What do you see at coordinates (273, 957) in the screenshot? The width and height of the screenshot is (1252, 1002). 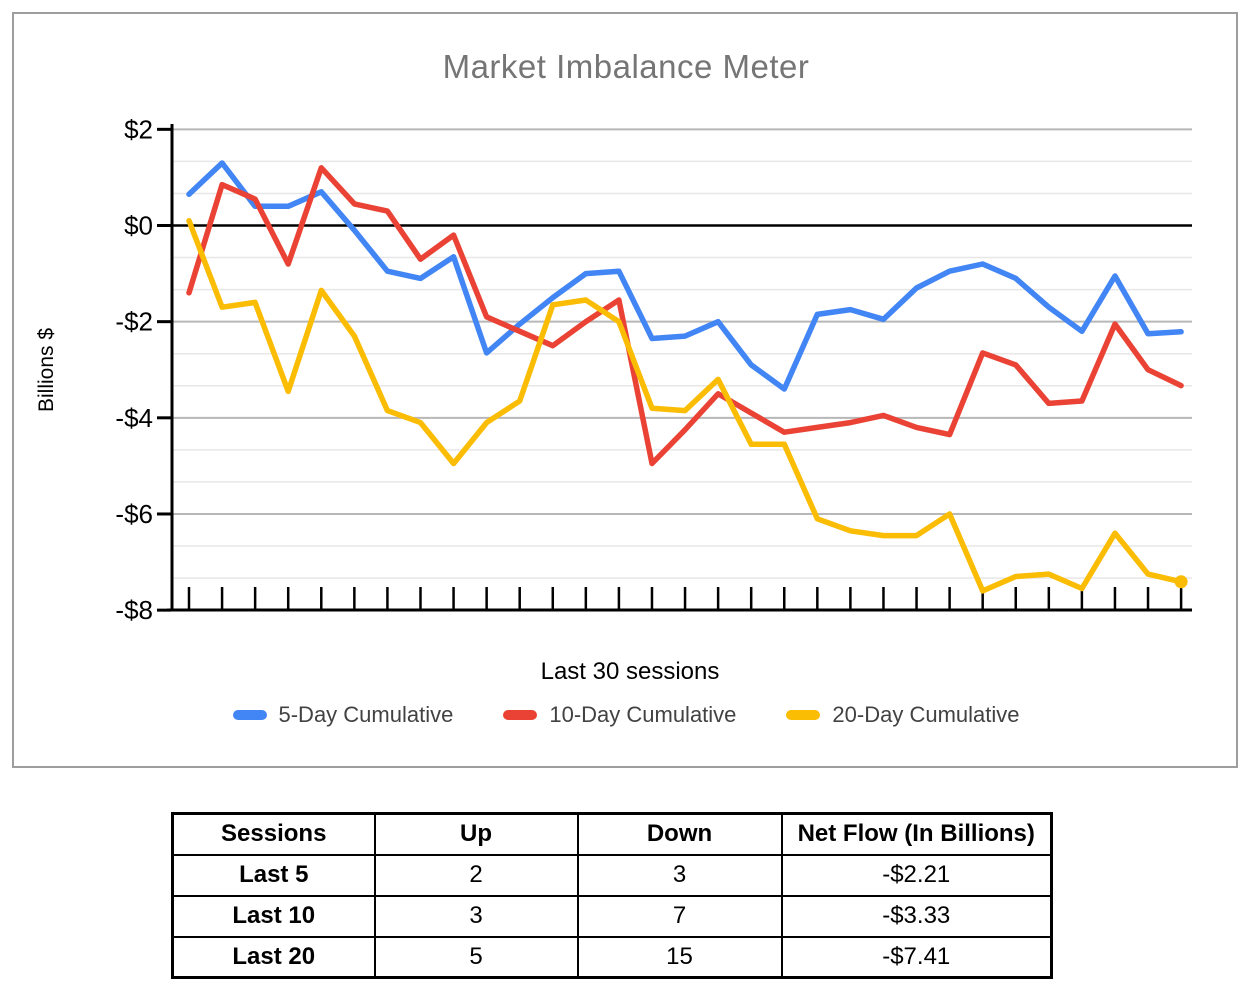 I see `table-row-header-cell: Last 20` at bounding box center [273, 957].